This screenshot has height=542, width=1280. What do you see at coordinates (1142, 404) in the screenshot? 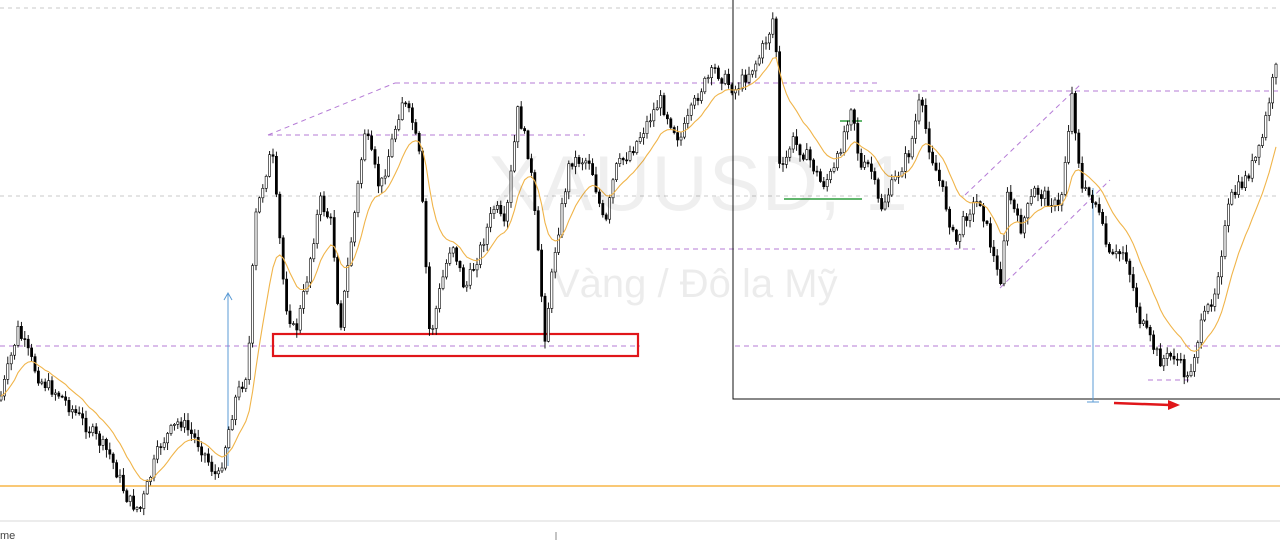
I see `red-arrow-shaft` at bounding box center [1142, 404].